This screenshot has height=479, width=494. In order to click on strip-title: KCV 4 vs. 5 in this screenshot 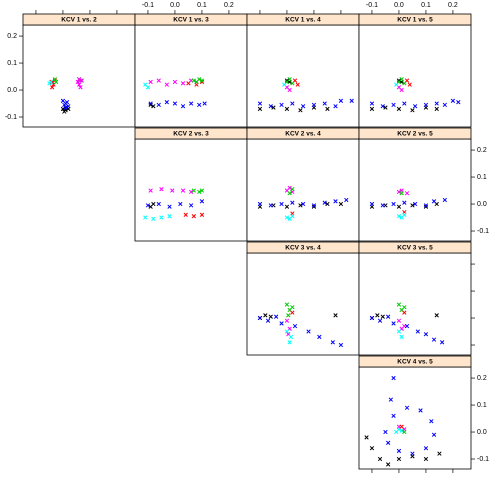, I will do `click(415, 362)`.